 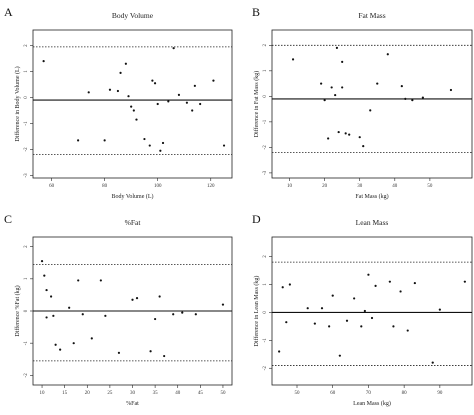 What do you see at coordinates (132, 196) in the screenshot?
I see `x-axis-label: Body Volume (L)` at bounding box center [132, 196].